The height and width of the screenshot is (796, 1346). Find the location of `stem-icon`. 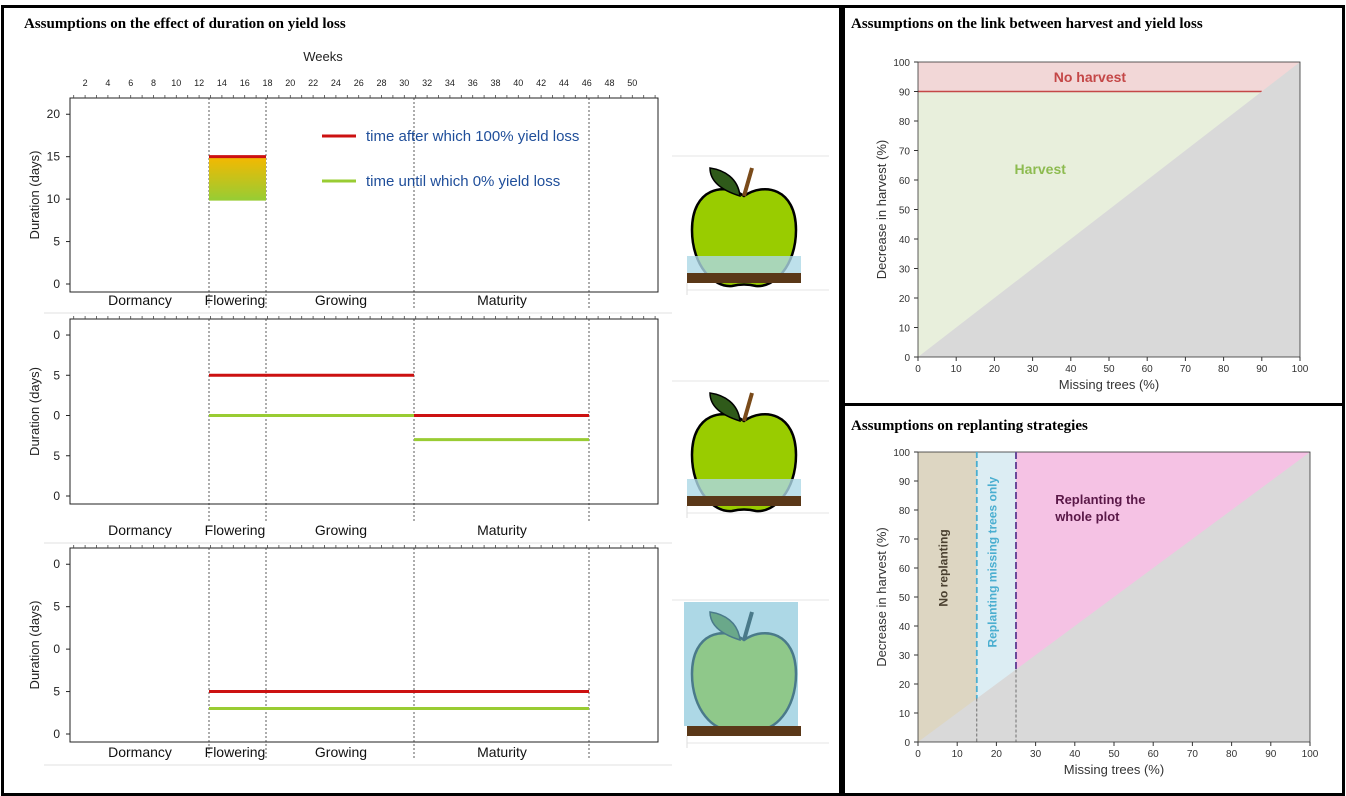

stem-icon is located at coordinates (748, 626).